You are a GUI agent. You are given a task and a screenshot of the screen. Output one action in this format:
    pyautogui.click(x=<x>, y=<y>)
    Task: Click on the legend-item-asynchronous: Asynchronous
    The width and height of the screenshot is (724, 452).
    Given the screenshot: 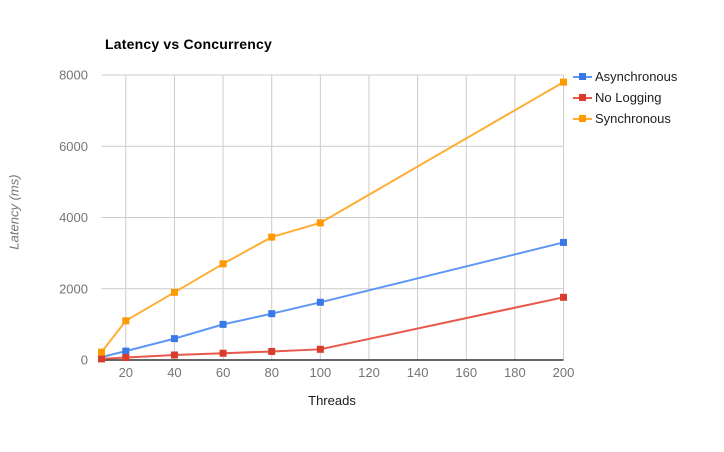 What is the action you would take?
    pyautogui.click(x=625, y=76)
    